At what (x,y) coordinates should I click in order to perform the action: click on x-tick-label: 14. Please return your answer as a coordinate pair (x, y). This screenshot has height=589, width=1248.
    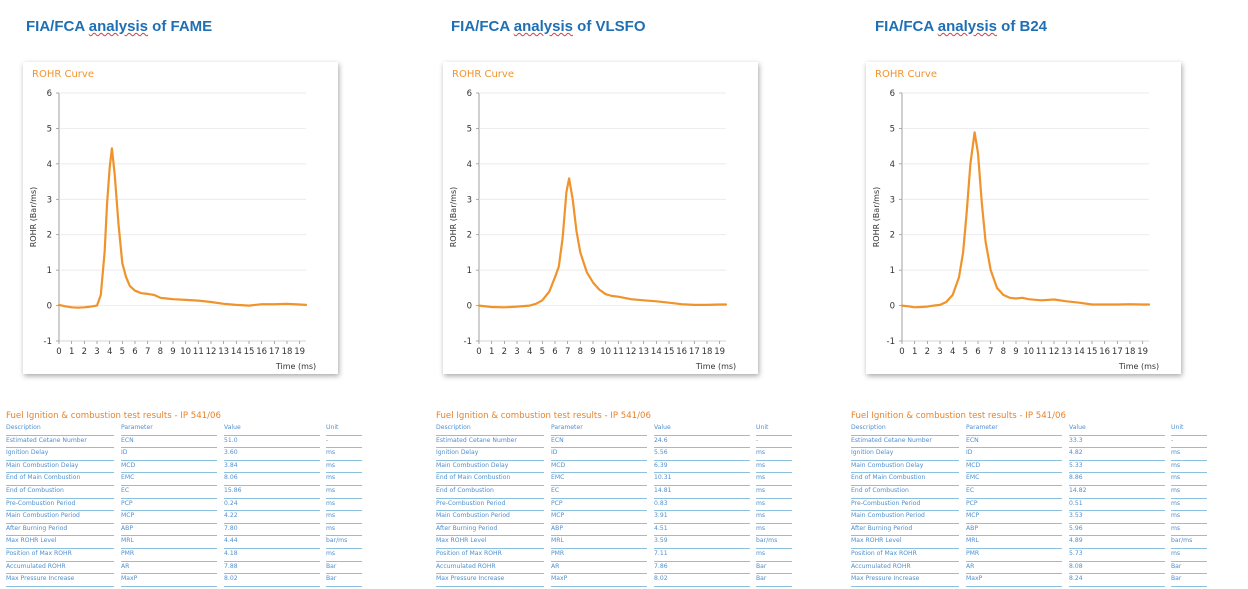
    Looking at the image, I should click on (656, 352).